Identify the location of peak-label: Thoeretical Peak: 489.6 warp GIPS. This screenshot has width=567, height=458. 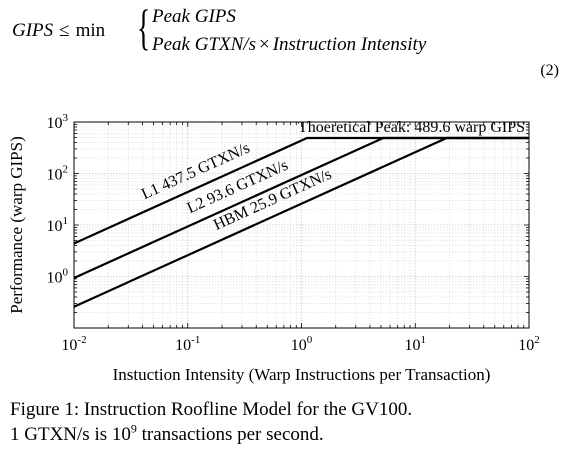
(411, 127).